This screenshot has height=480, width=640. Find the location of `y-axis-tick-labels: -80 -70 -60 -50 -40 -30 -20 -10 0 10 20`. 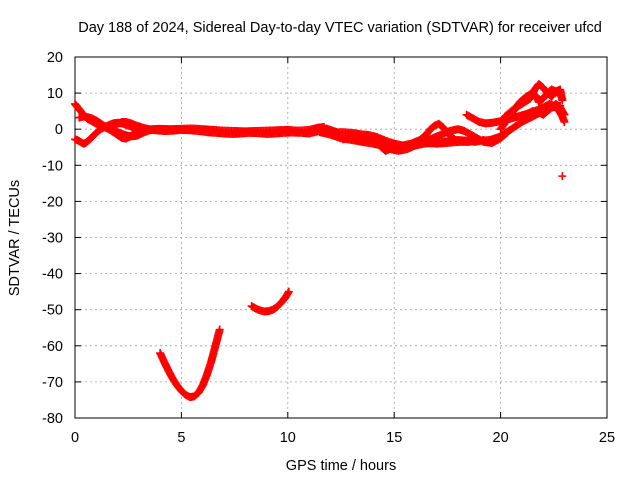

y-axis-tick-labels: -80 -70 -60 -50 -40 -30 -20 -10 0 10 20 is located at coordinates (52, 238).